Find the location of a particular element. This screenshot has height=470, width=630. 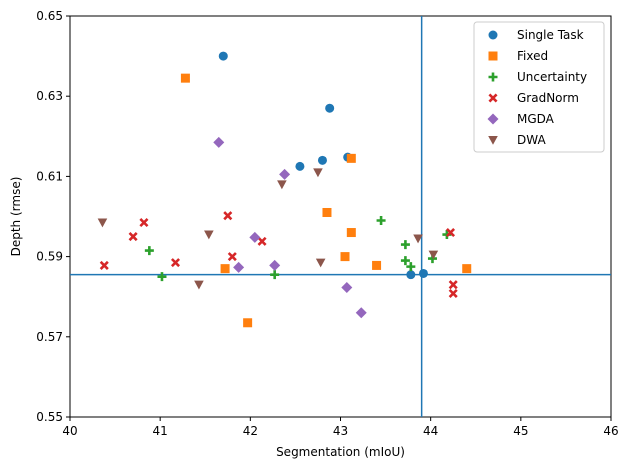

legend-marker-plus is located at coordinates (493, 77).